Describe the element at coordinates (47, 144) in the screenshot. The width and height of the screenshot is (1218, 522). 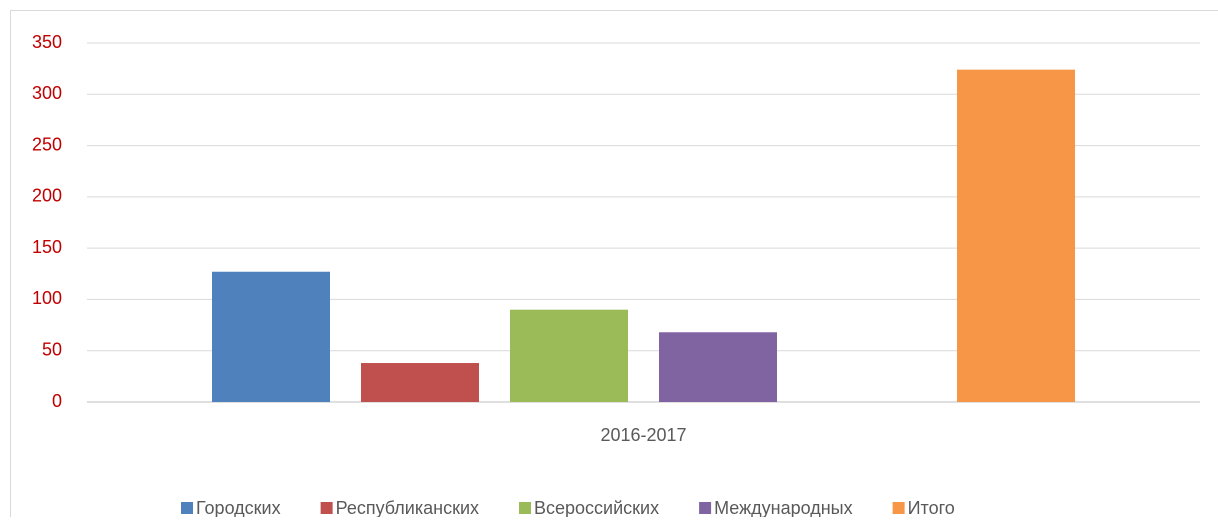
I see `y-tick-label: 250` at that location.